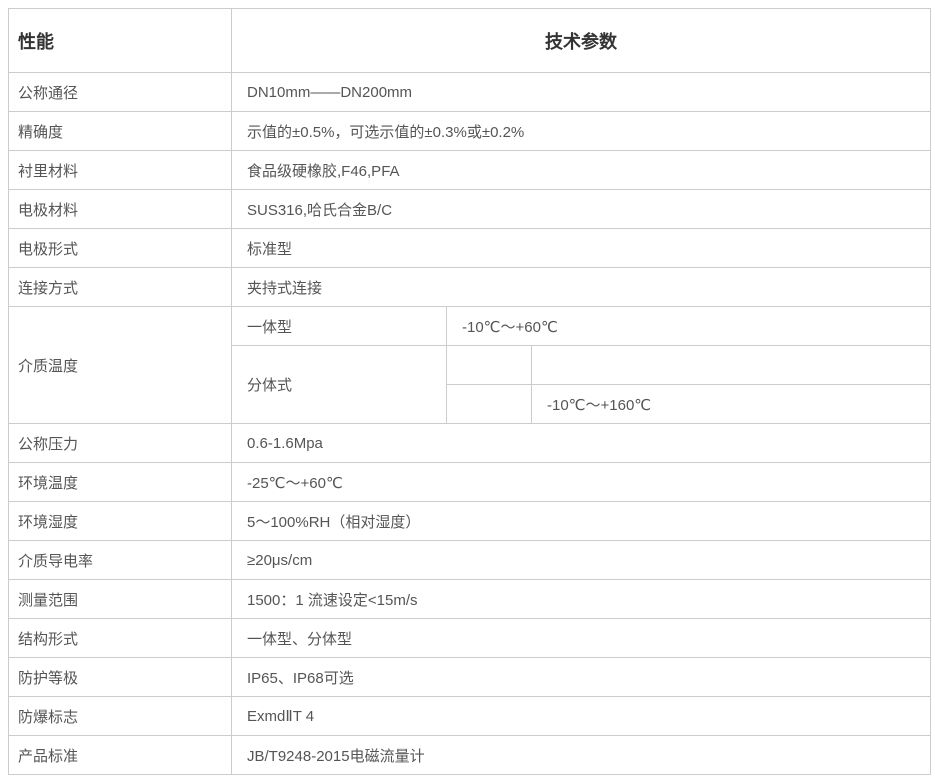  Describe the element at coordinates (581, 677) in the screenshot. I see `spec-value: IP65、IP68可选` at that location.